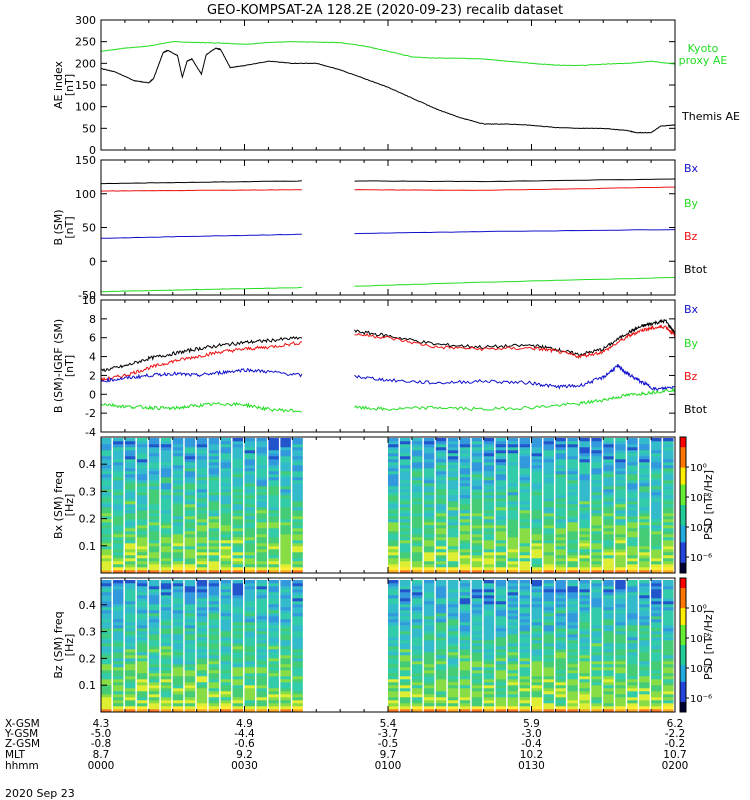 This screenshot has height=800, width=750. What do you see at coordinates (388, 755) in the screenshot?
I see `cell-2-3: 9.7` at bounding box center [388, 755].